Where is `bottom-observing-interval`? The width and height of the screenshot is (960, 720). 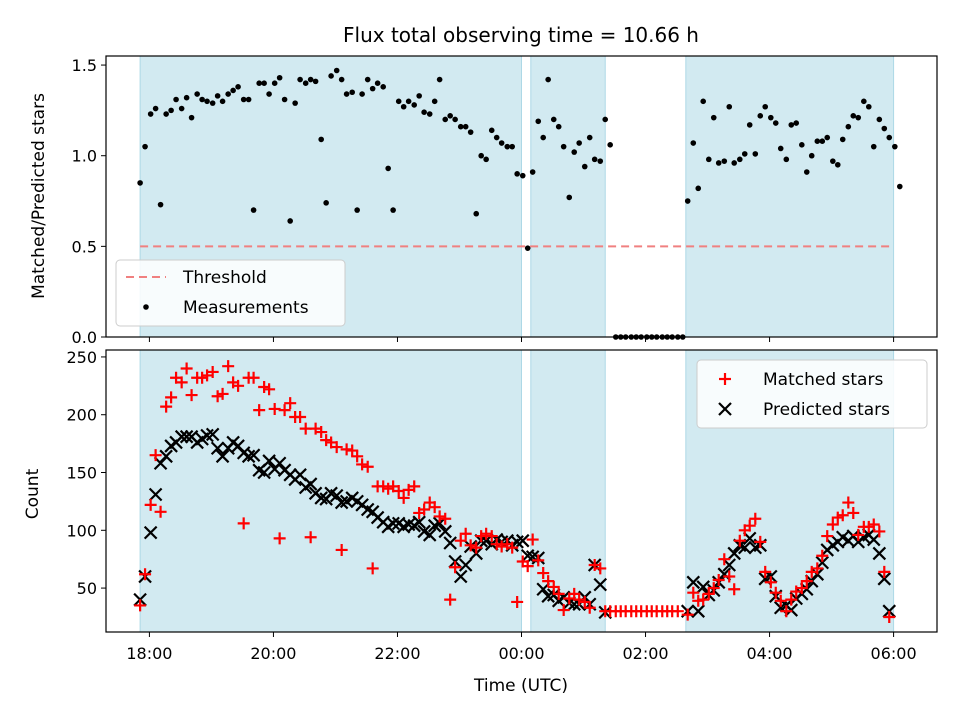 bottom-observing-interval is located at coordinates (568, 491).